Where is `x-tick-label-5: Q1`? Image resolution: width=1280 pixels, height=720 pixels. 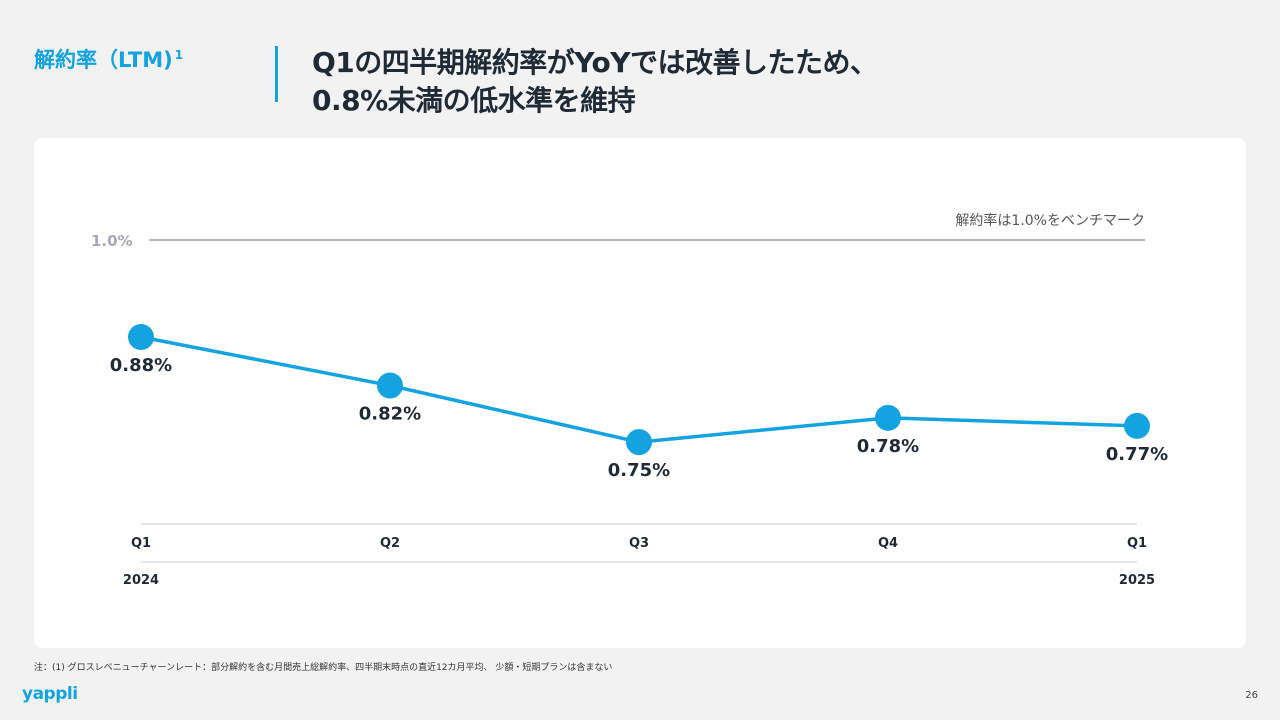 x-tick-label-5: Q1 is located at coordinates (1137, 543).